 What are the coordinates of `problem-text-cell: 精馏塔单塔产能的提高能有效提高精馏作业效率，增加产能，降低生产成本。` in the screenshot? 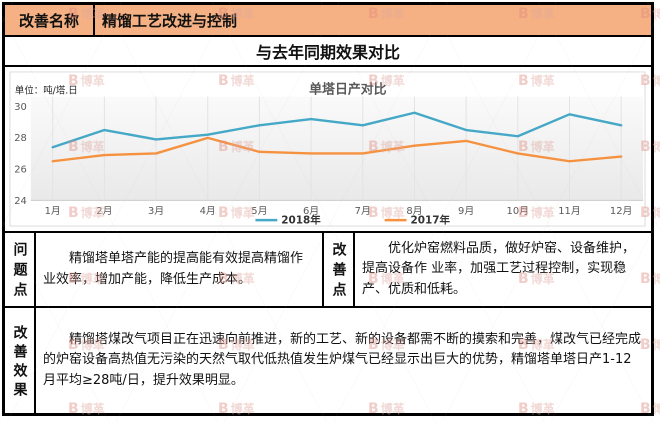 It's located at (180, 269).